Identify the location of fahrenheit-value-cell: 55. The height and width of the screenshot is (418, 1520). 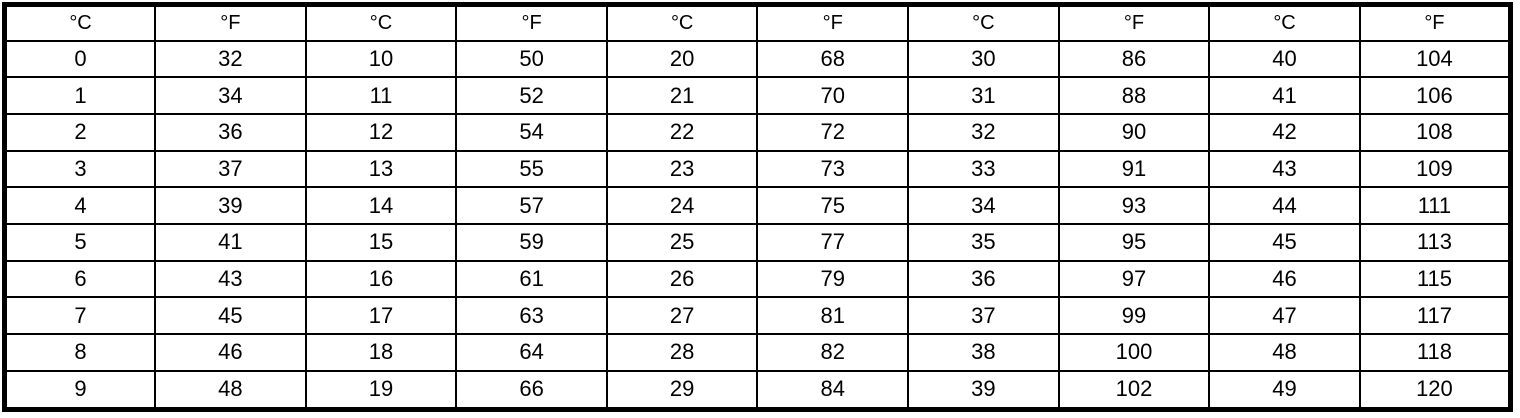
(531, 169).